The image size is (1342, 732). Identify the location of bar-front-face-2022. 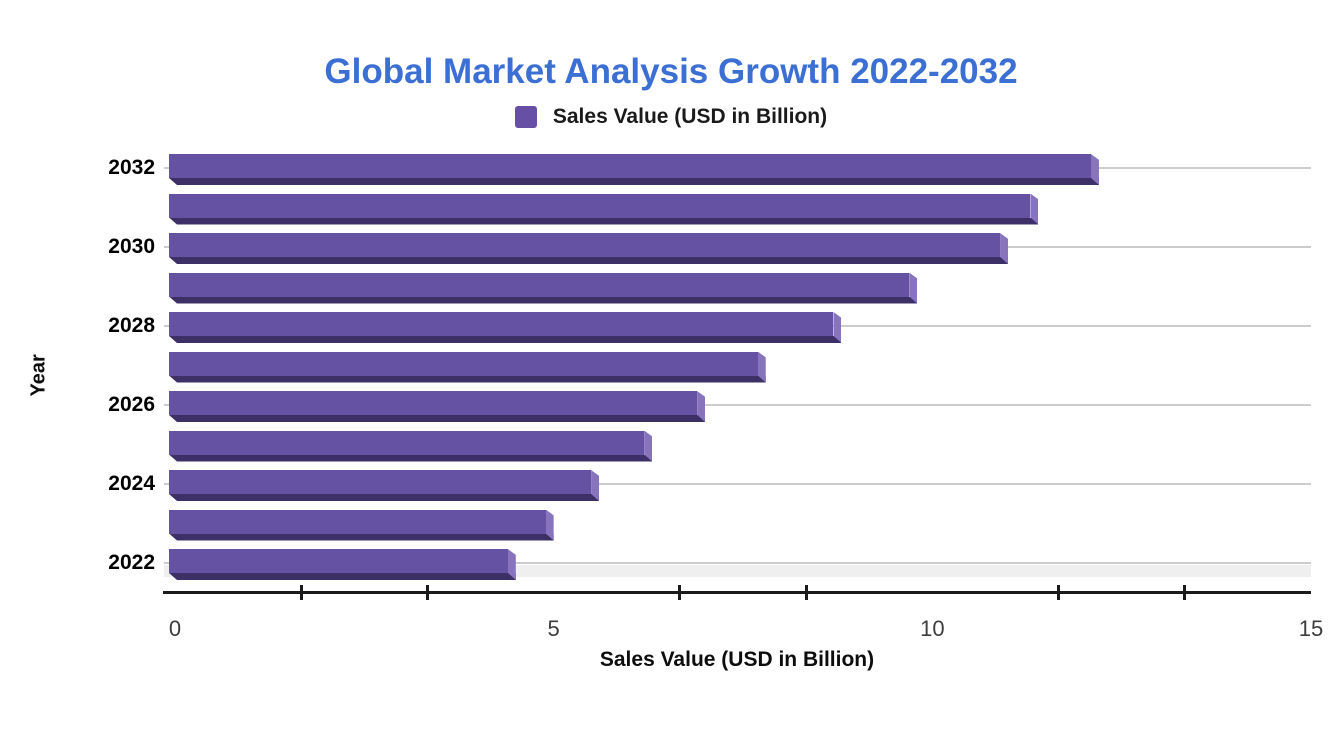
(338, 561).